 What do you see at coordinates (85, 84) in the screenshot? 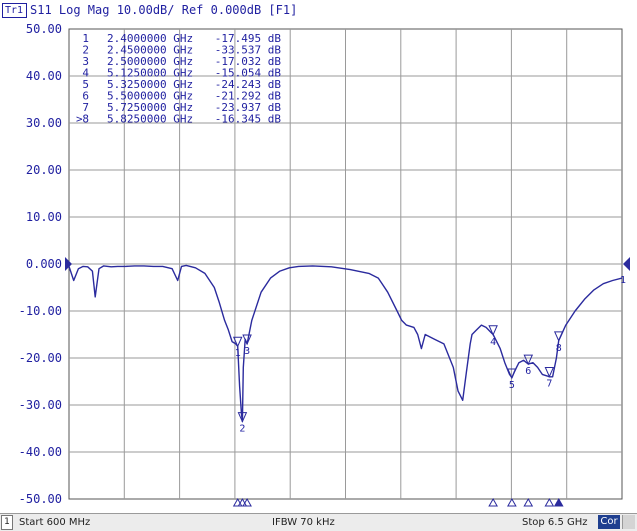
I see `readout-marker-number: 5` at bounding box center [85, 84].